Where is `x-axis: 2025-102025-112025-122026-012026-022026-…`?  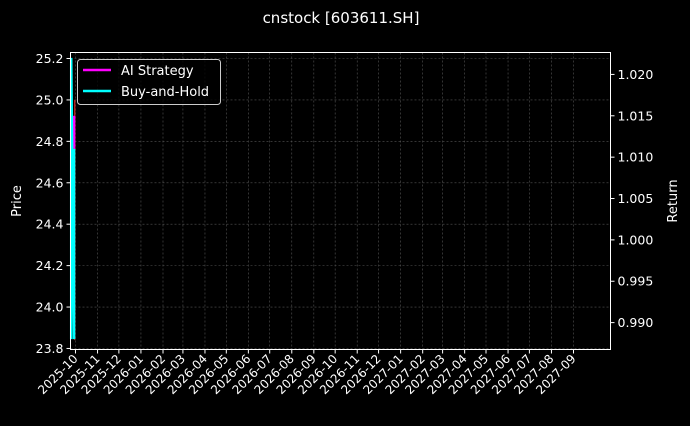
x-axis: 2025-102025-112025-122026-012026-022026-… is located at coordinates (307, 373).